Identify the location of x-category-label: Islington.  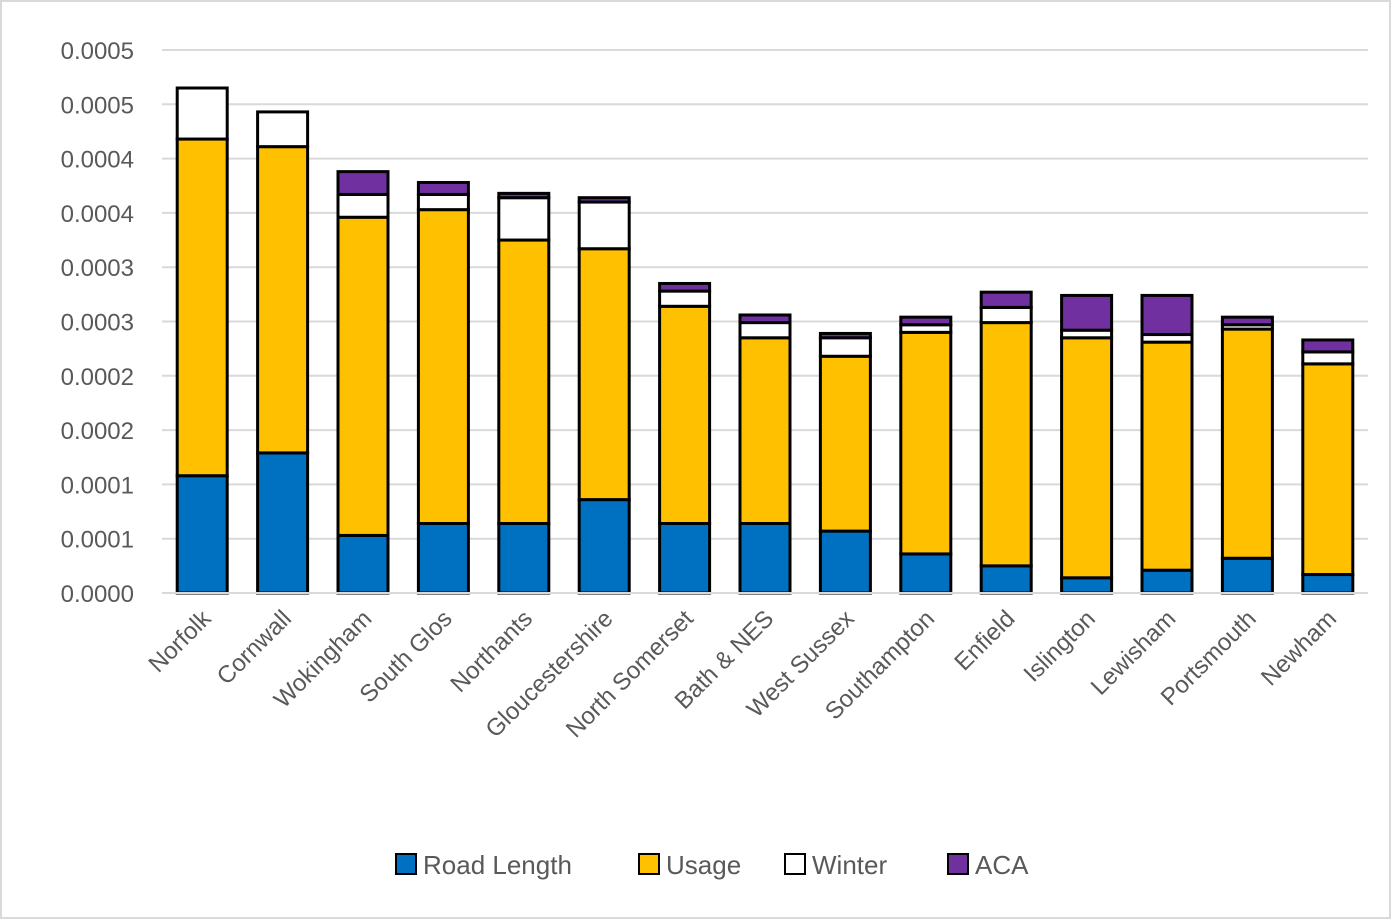
(1060, 646).